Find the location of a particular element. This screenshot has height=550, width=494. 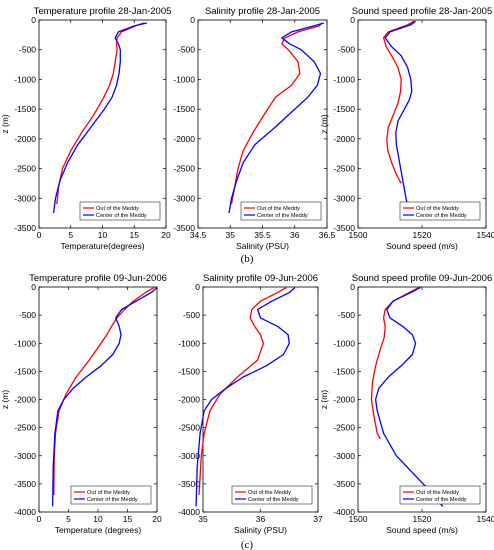

x-axis-label: Sound speed (m/s) is located at coordinates (422, 246).